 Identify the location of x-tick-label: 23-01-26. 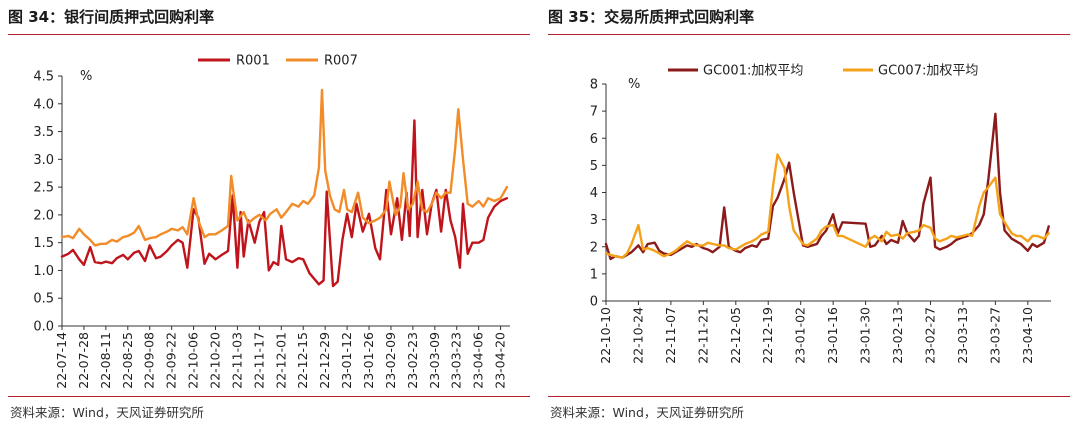
(368, 360).